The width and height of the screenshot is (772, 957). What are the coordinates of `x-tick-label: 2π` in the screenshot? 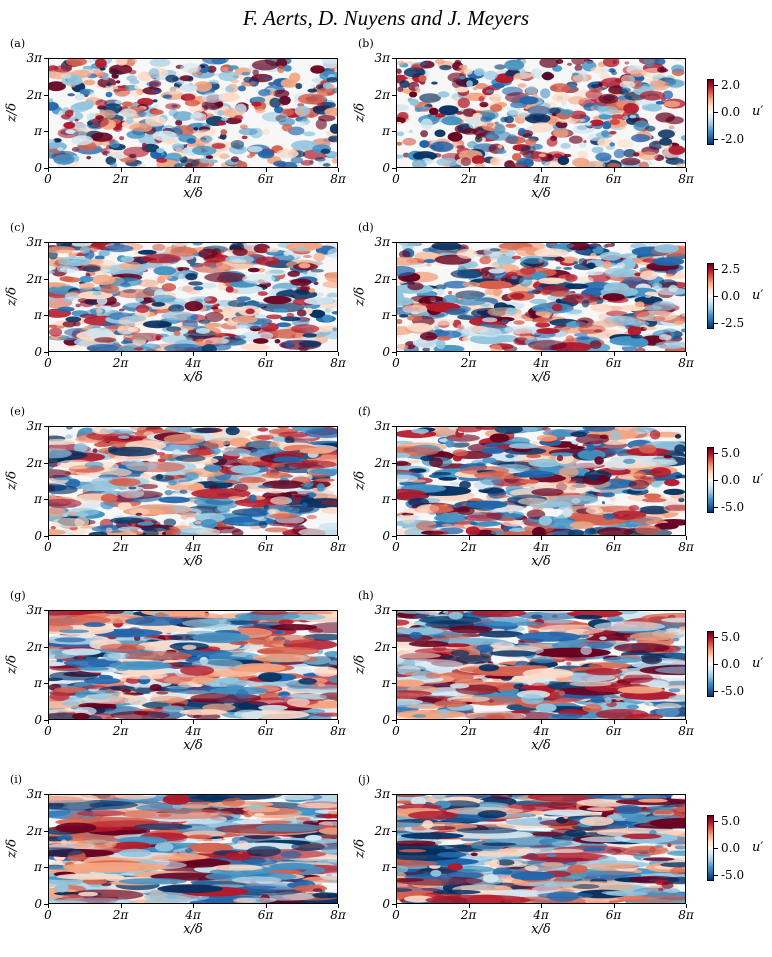 It's located at (121, 363).